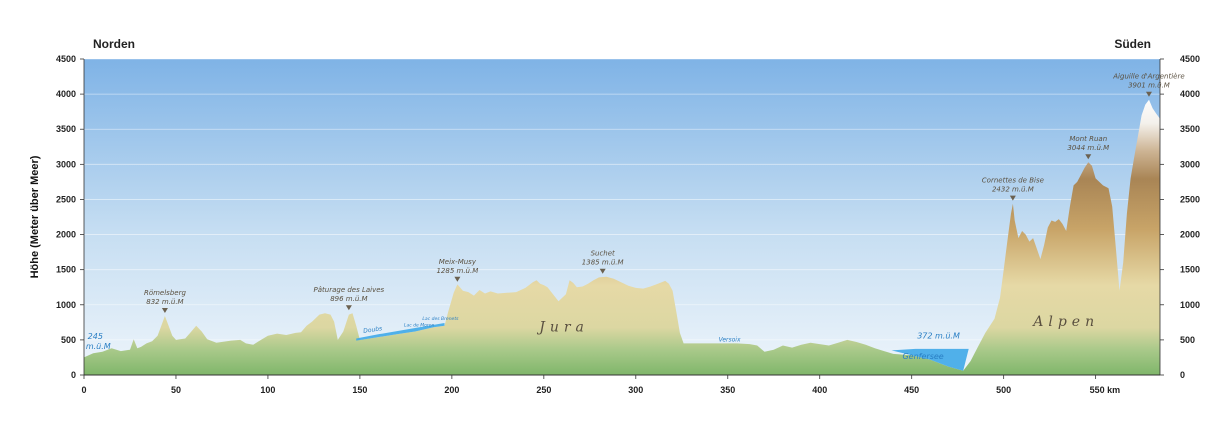 The width and height of the screenshot is (1225, 441). Describe the element at coordinates (419, 326) in the screenshot. I see `water-label: Lac de Moron` at that location.